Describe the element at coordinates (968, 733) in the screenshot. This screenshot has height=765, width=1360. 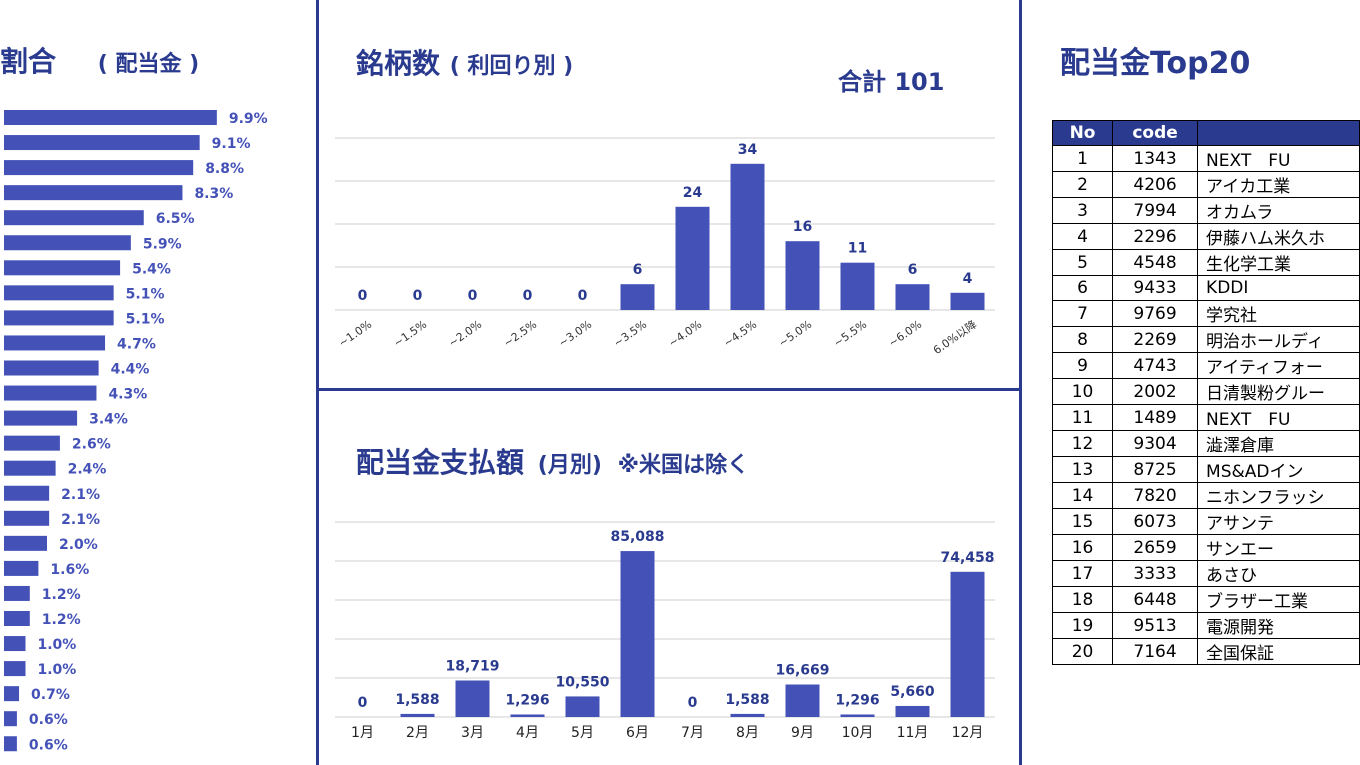
I see `month-tick-label: 12月` at that location.